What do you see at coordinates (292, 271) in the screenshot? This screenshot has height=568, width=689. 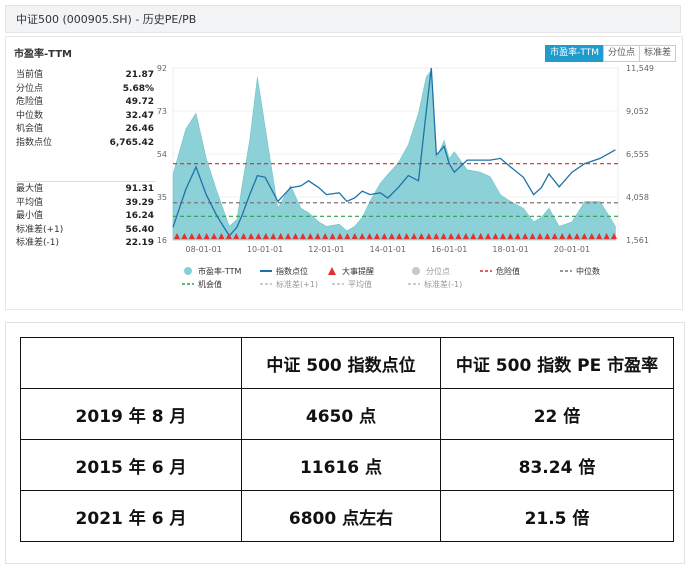 I see `legend-label: 指数点位` at bounding box center [292, 271].